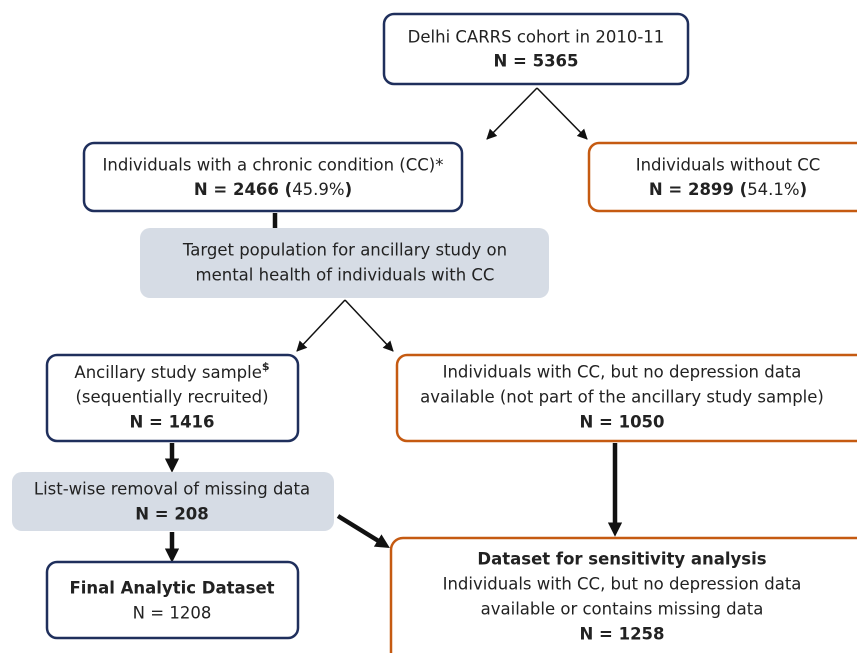 The width and height of the screenshot is (857, 653). I want to click on node: Individuals without CC N = 2899 (54.1%), so click(722, 177).